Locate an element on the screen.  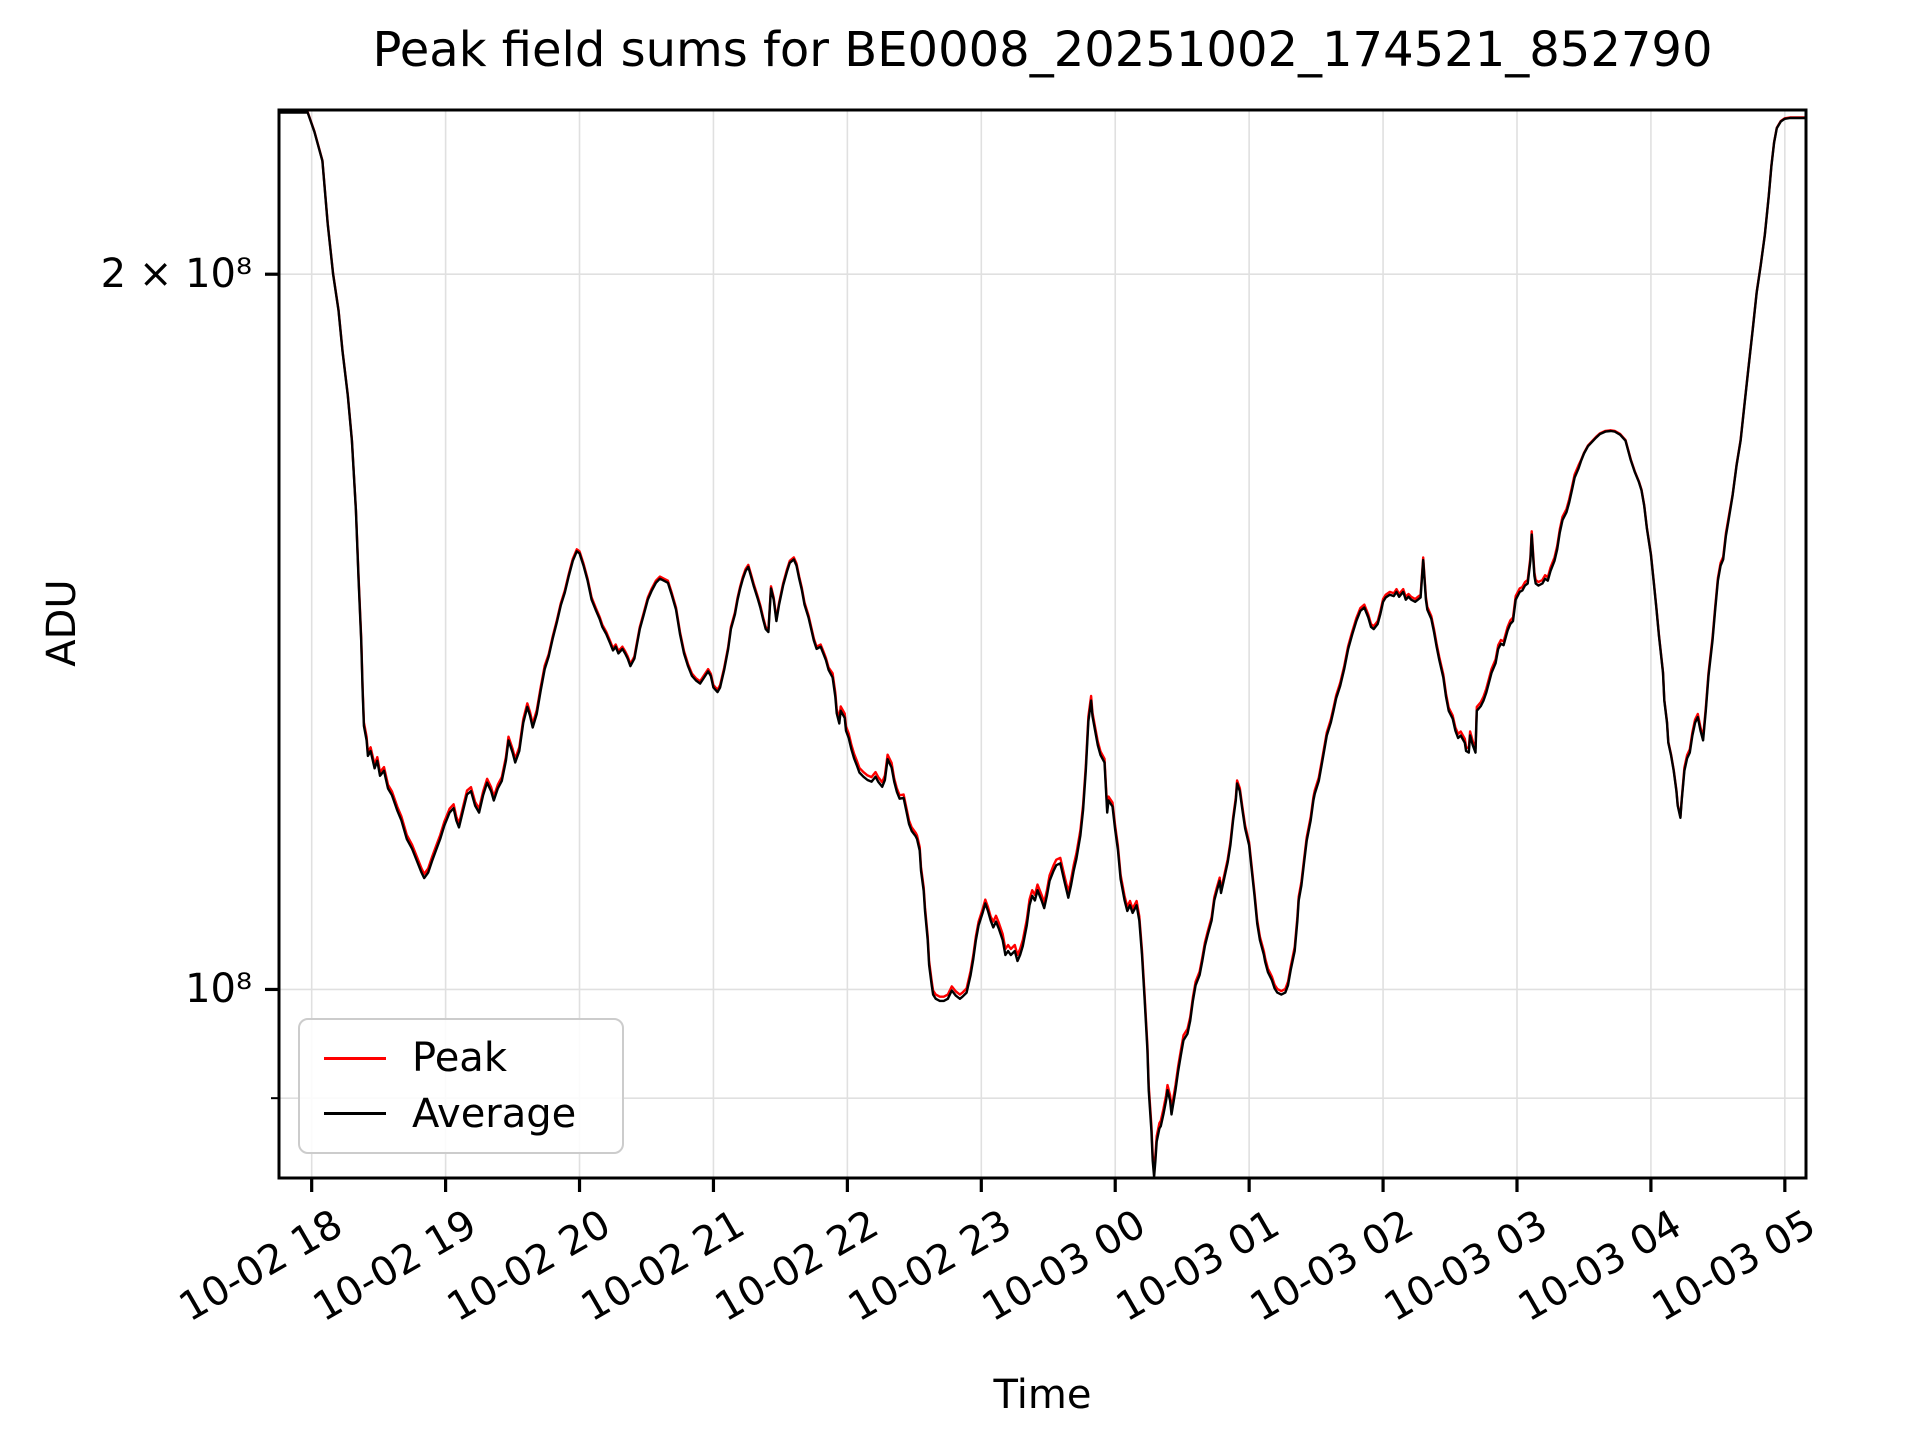
x-axis-label: Time is located at coordinates (1042, 1395).